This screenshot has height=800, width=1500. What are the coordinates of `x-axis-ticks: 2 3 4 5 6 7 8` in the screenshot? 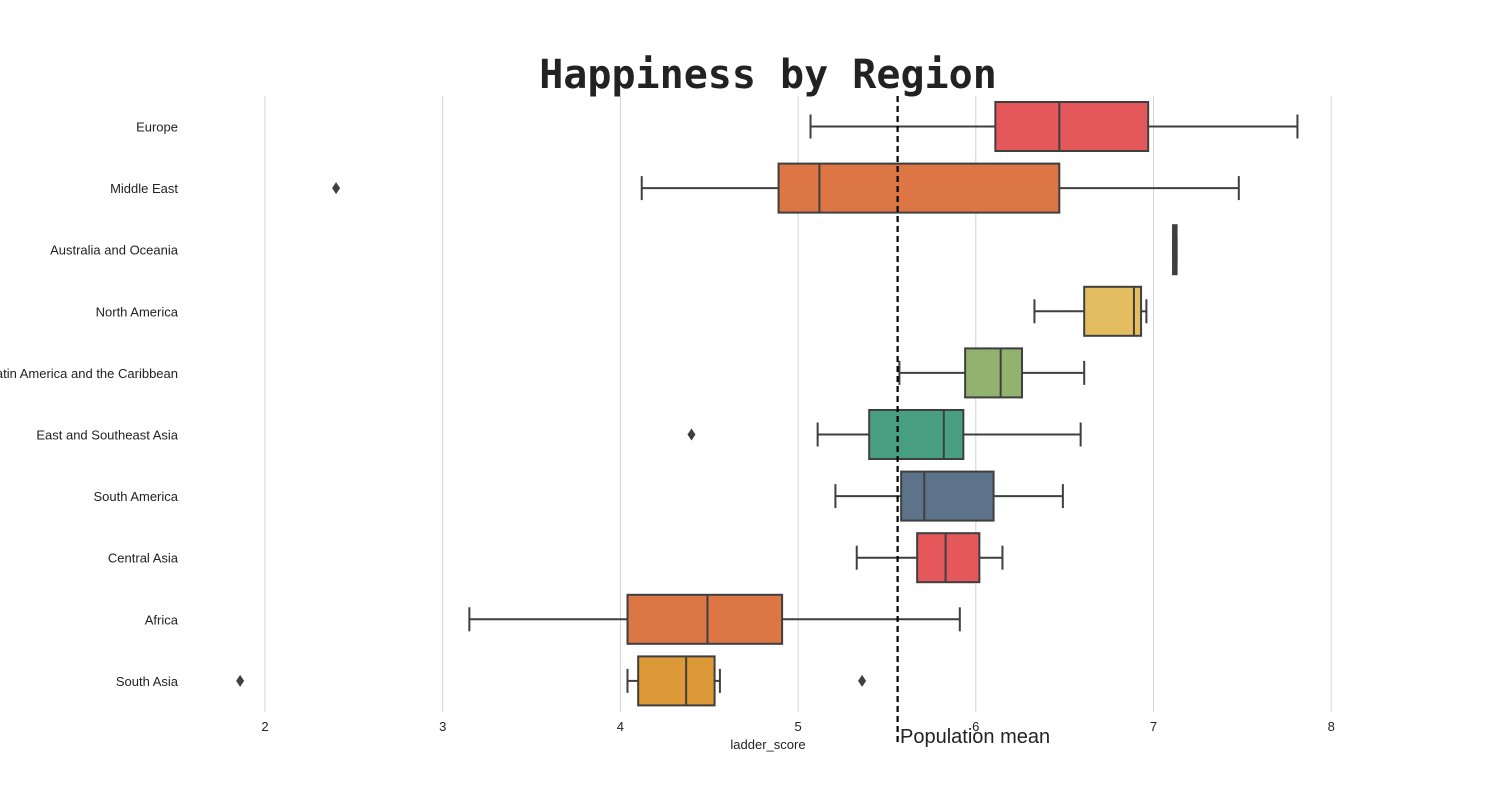 It's located at (797, 726).